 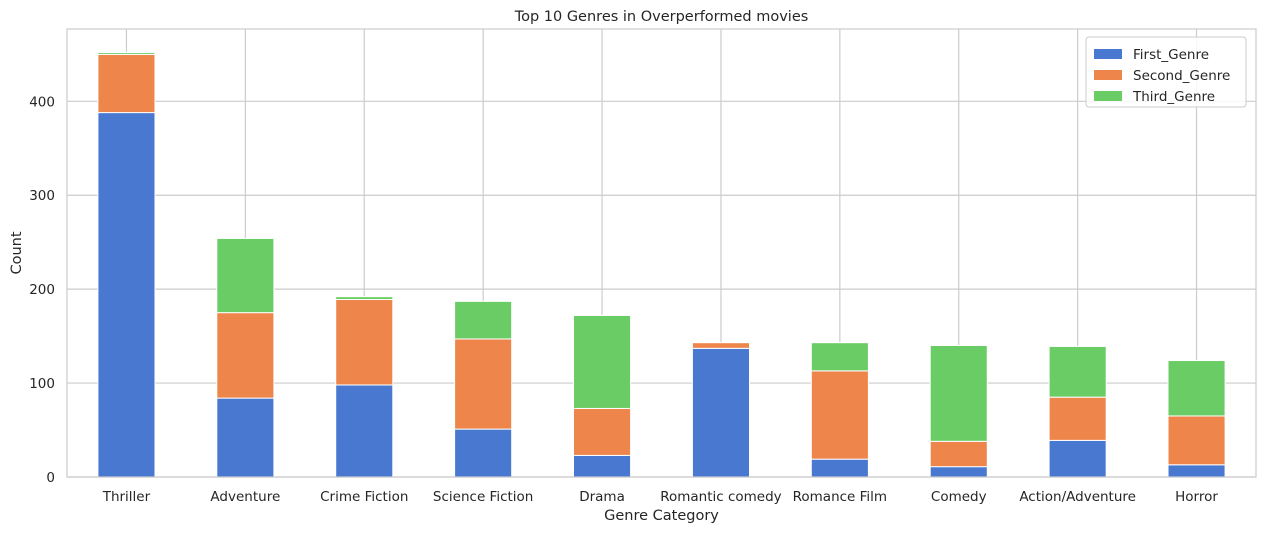 I want to click on chart-title: Top 10 Genres in Overperformed movies, so click(x=661, y=17).